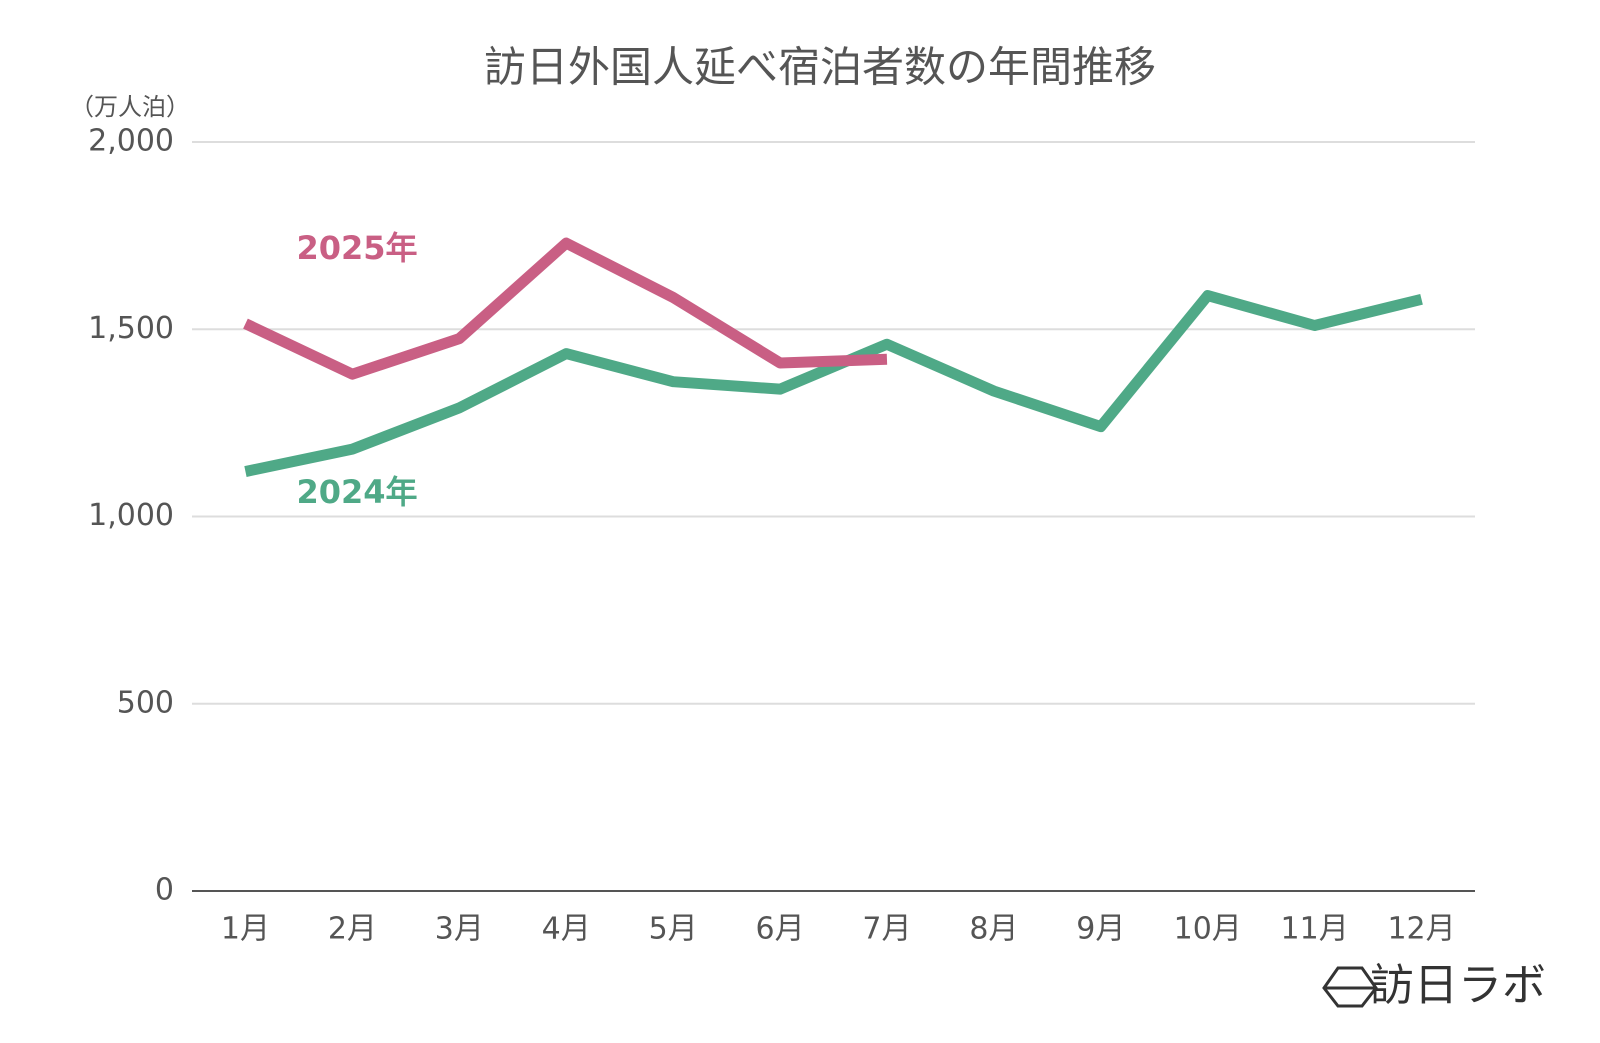 The image size is (1600, 1043). I want to click on x-tick-label: 9月, so click(1100, 929).